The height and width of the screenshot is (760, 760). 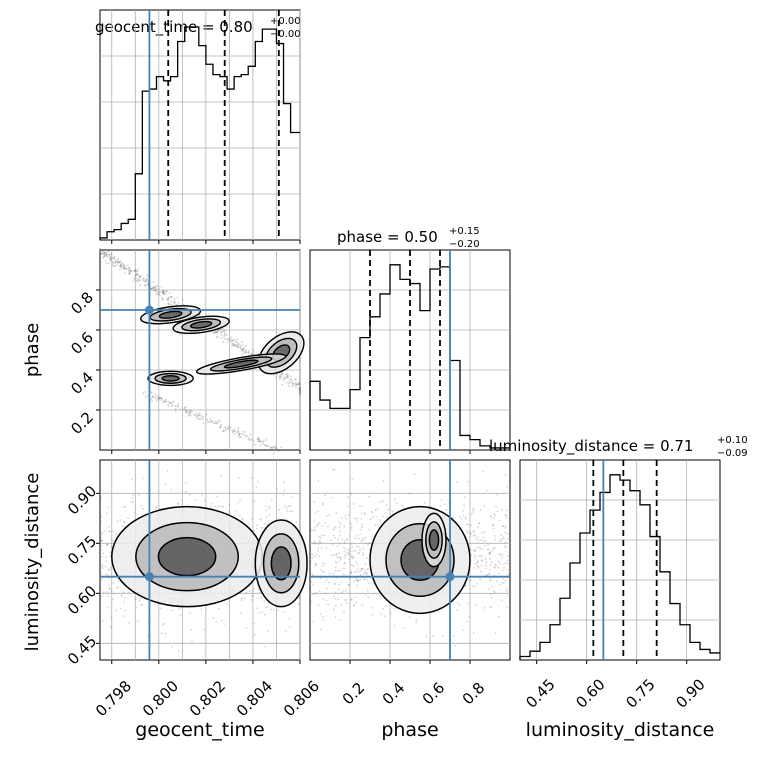 What do you see at coordinates (82, 650) in the screenshot?
I see `y-tick-label: 0.45` at bounding box center [82, 650].